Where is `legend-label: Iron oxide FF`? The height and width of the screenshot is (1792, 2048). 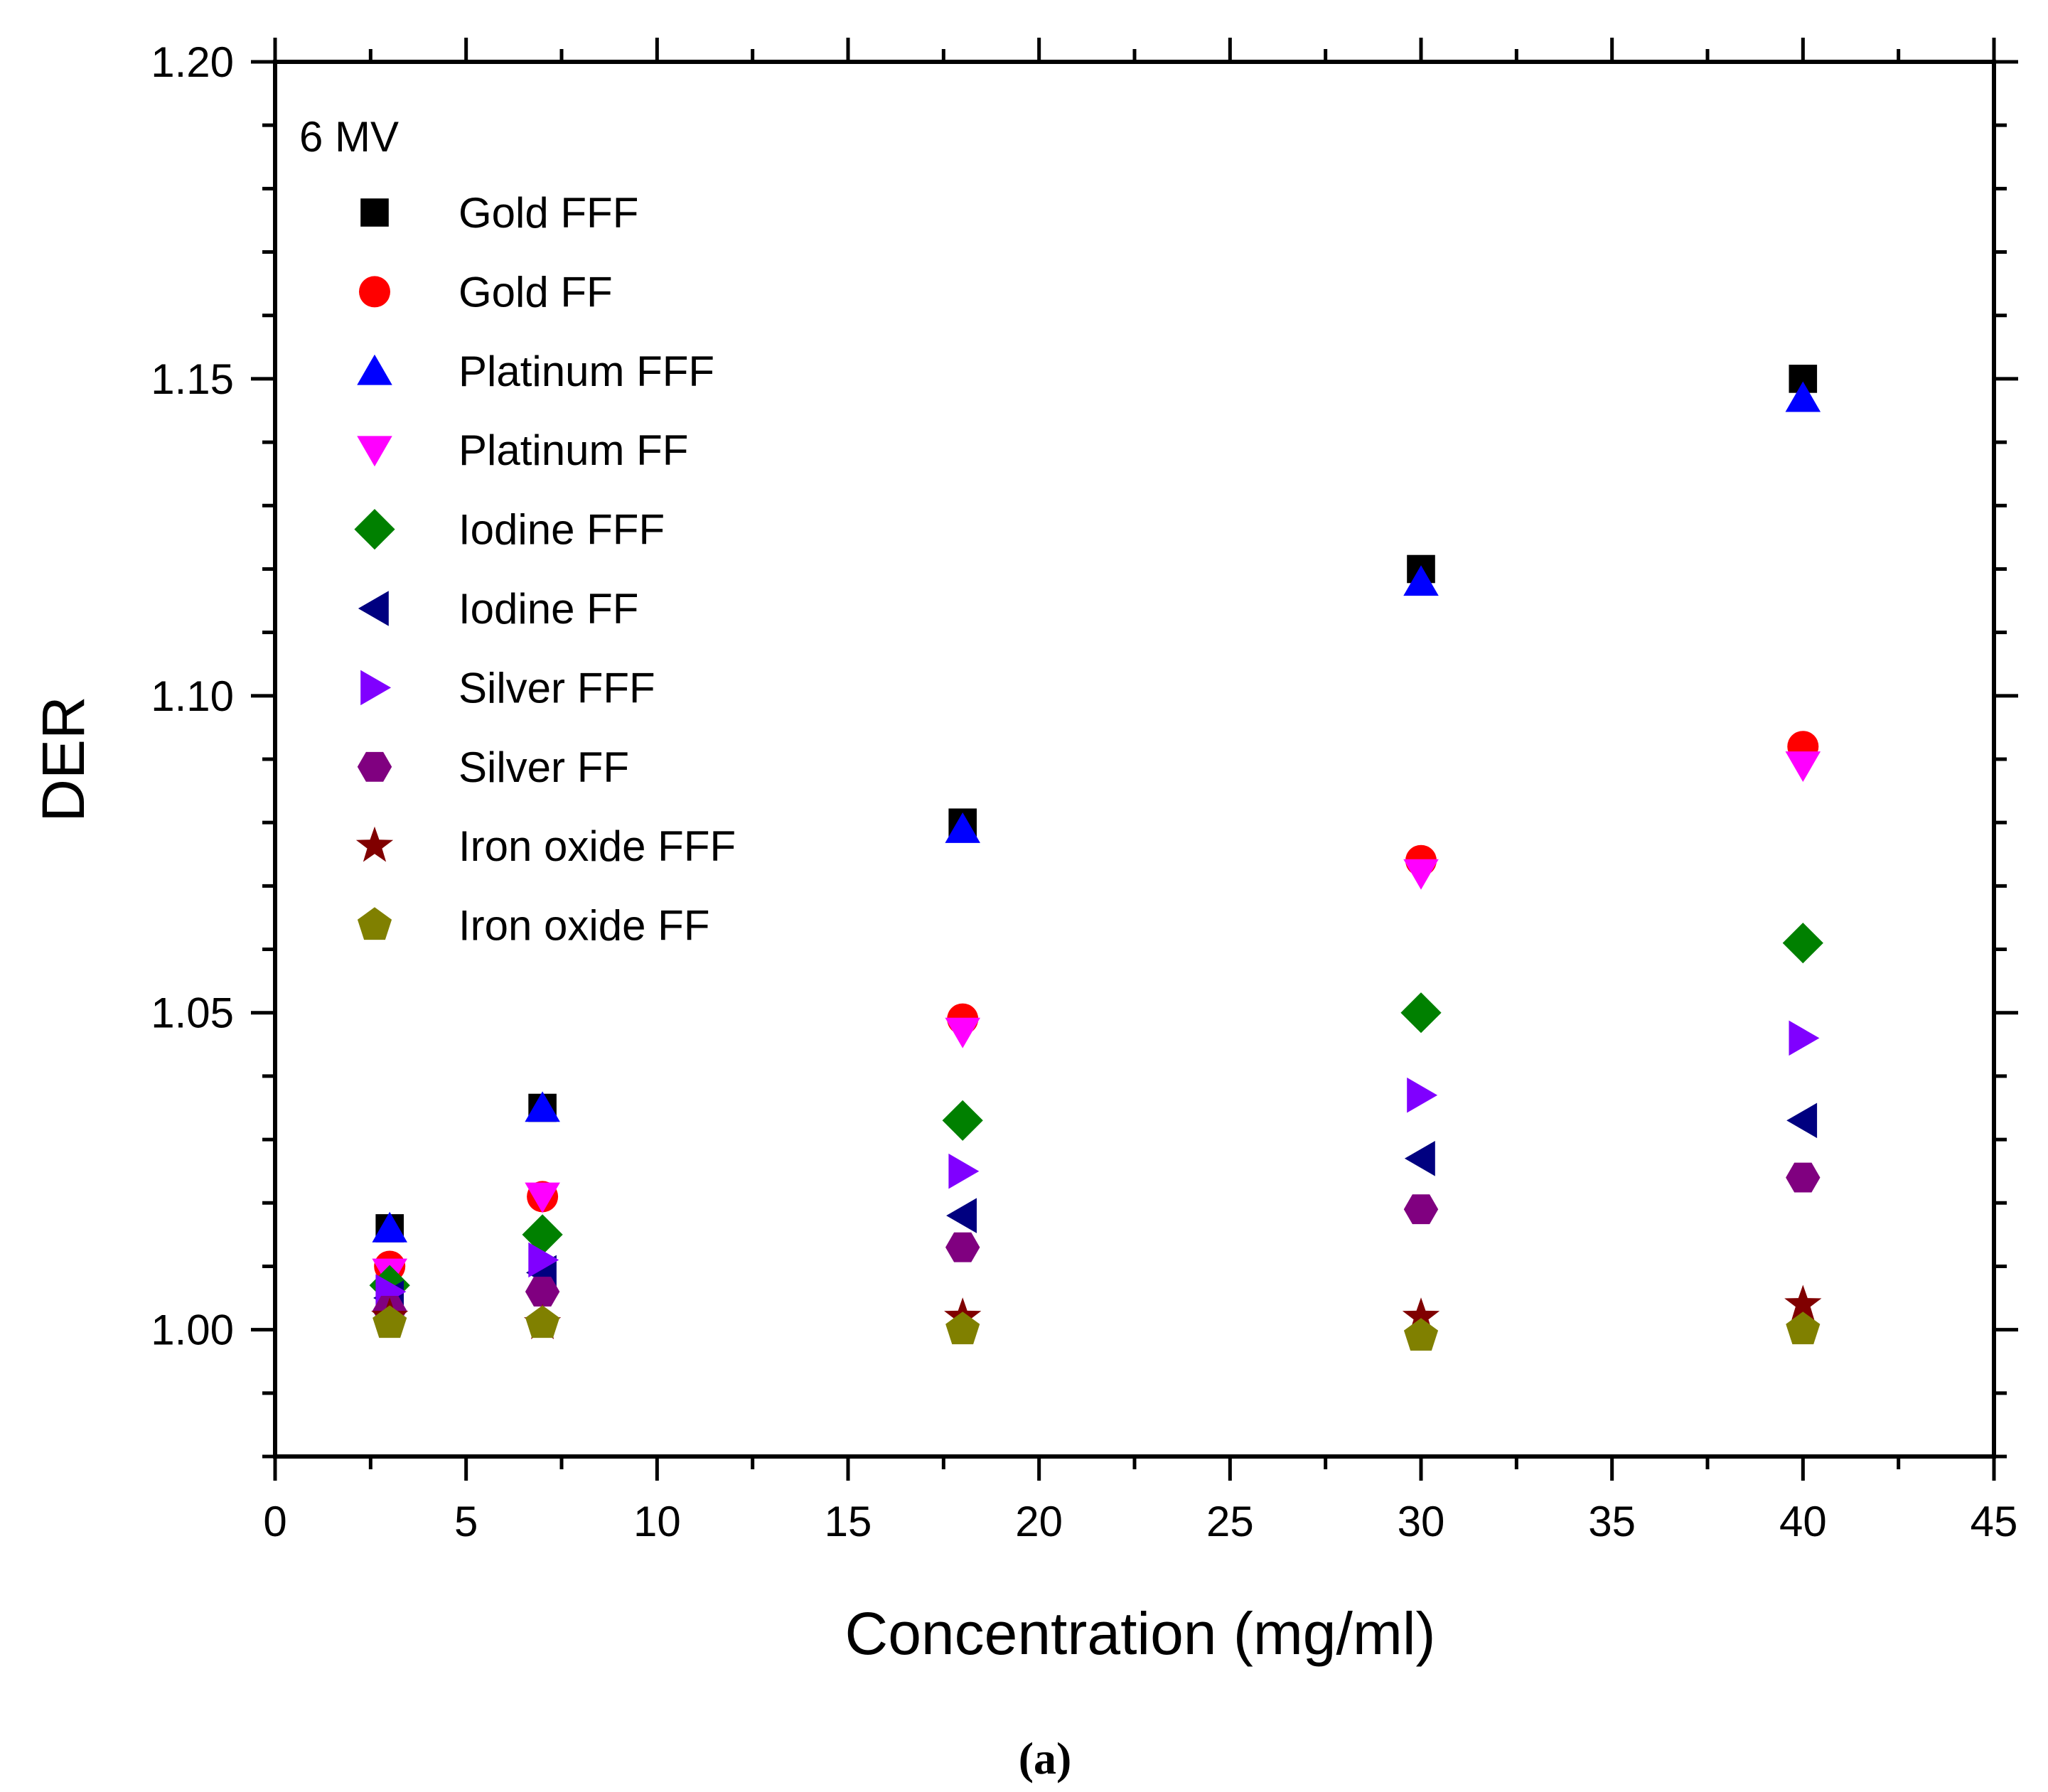 legend-label: Iron oxide FF is located at coordinates (584, 926).